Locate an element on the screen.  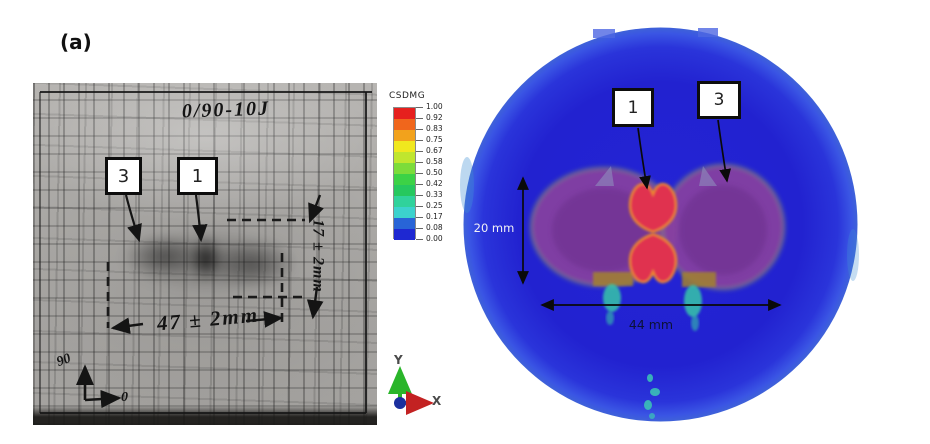
width-extent-arrow-right is located at coordinates (264, 319).